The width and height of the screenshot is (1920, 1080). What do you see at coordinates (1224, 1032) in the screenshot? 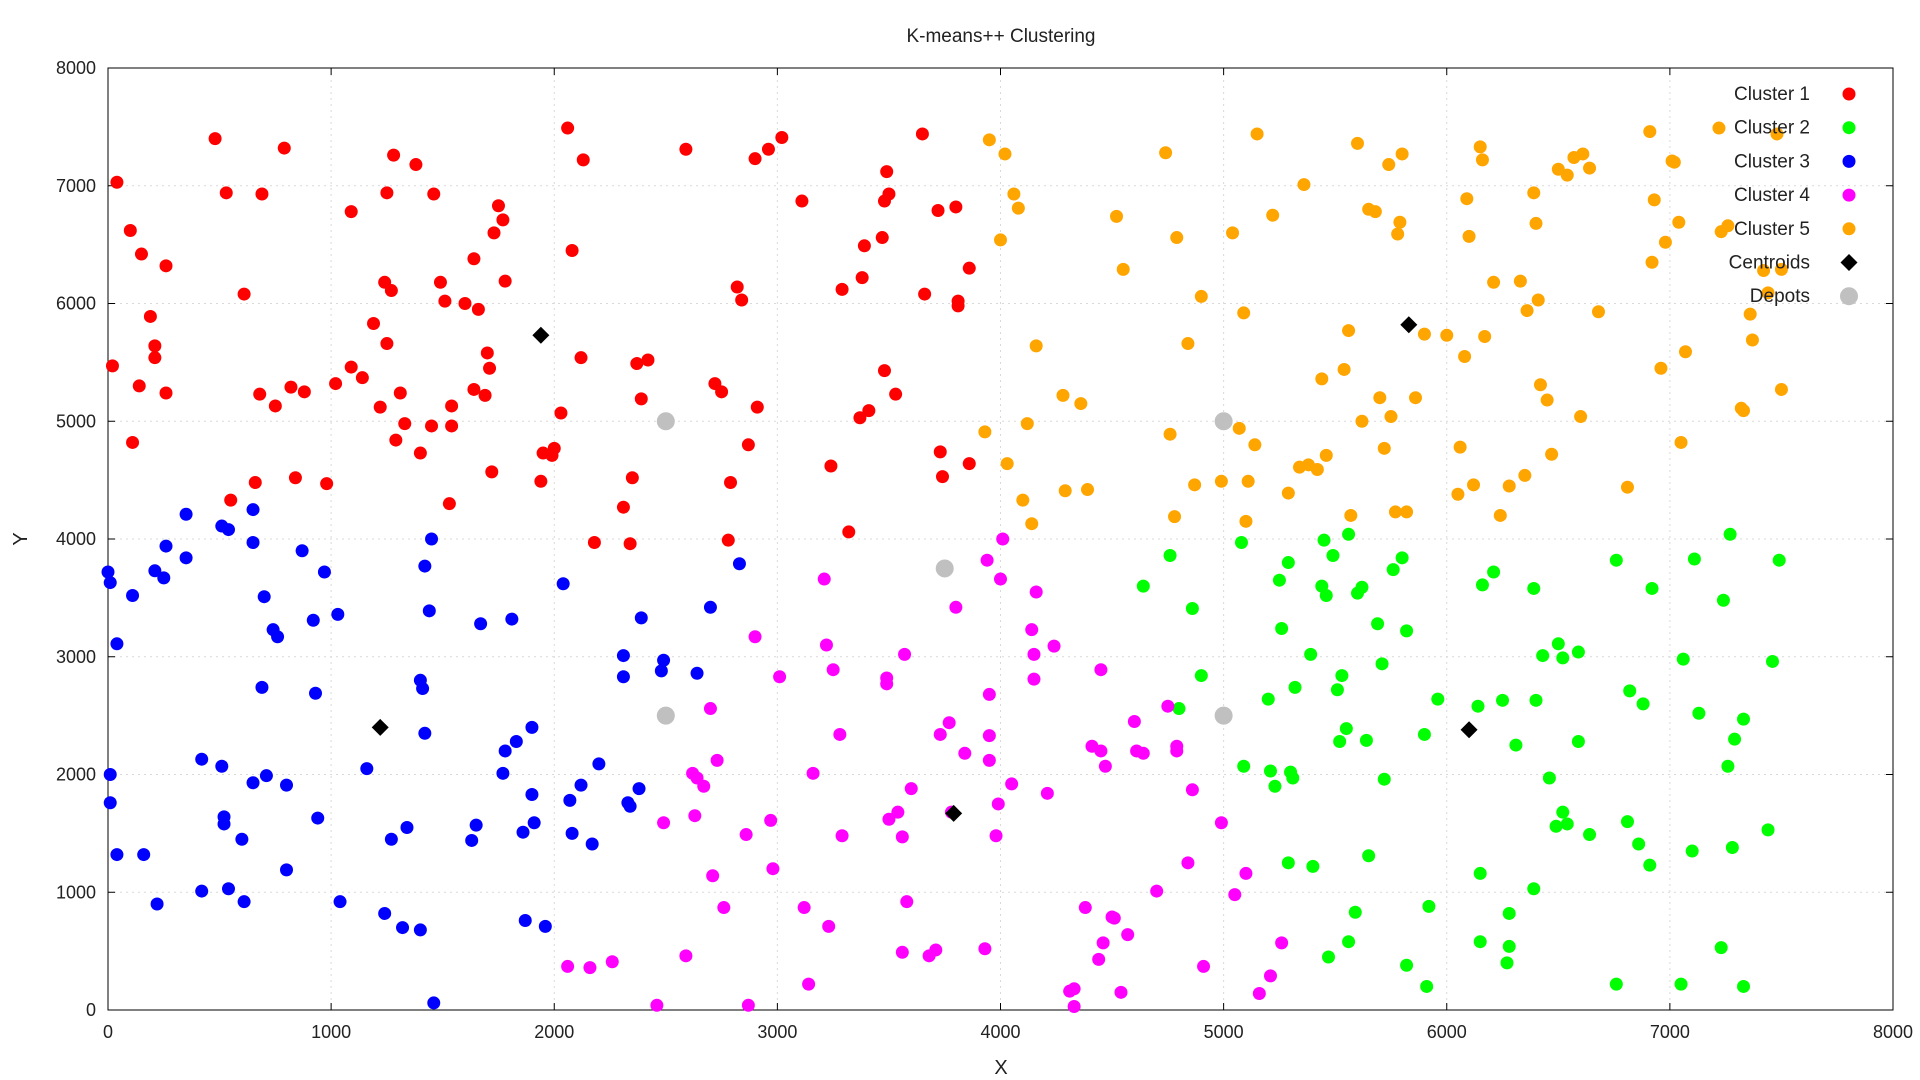
I see `x-tick-label: 5000` at bounding box center [1224, 1032].